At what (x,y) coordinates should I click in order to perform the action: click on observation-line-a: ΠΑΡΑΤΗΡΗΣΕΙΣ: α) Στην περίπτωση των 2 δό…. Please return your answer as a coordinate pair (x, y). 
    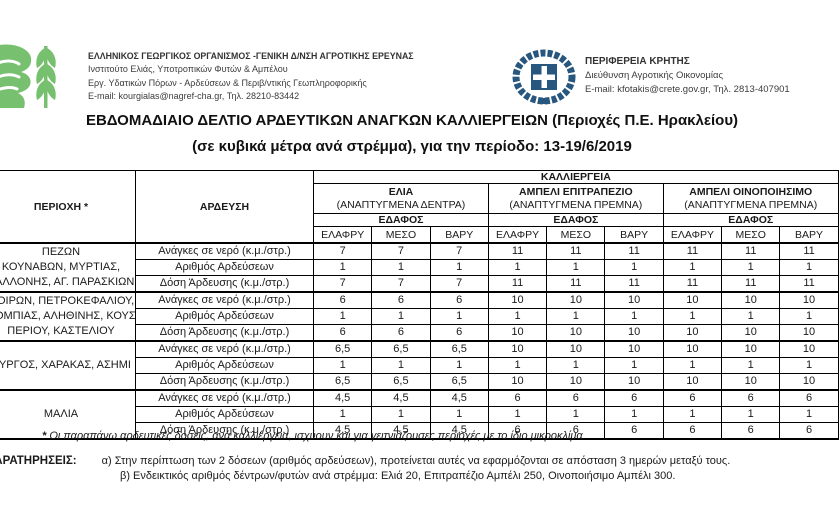
    Looking at the image, I should click on (365, 461).